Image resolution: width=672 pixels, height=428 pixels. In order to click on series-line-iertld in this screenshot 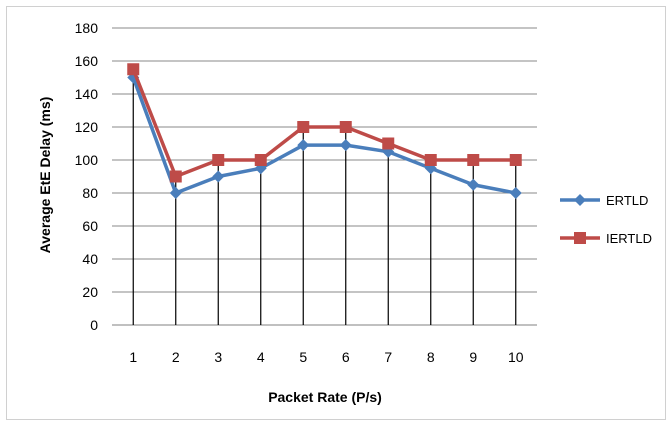, I will do `click(323, 123)`.